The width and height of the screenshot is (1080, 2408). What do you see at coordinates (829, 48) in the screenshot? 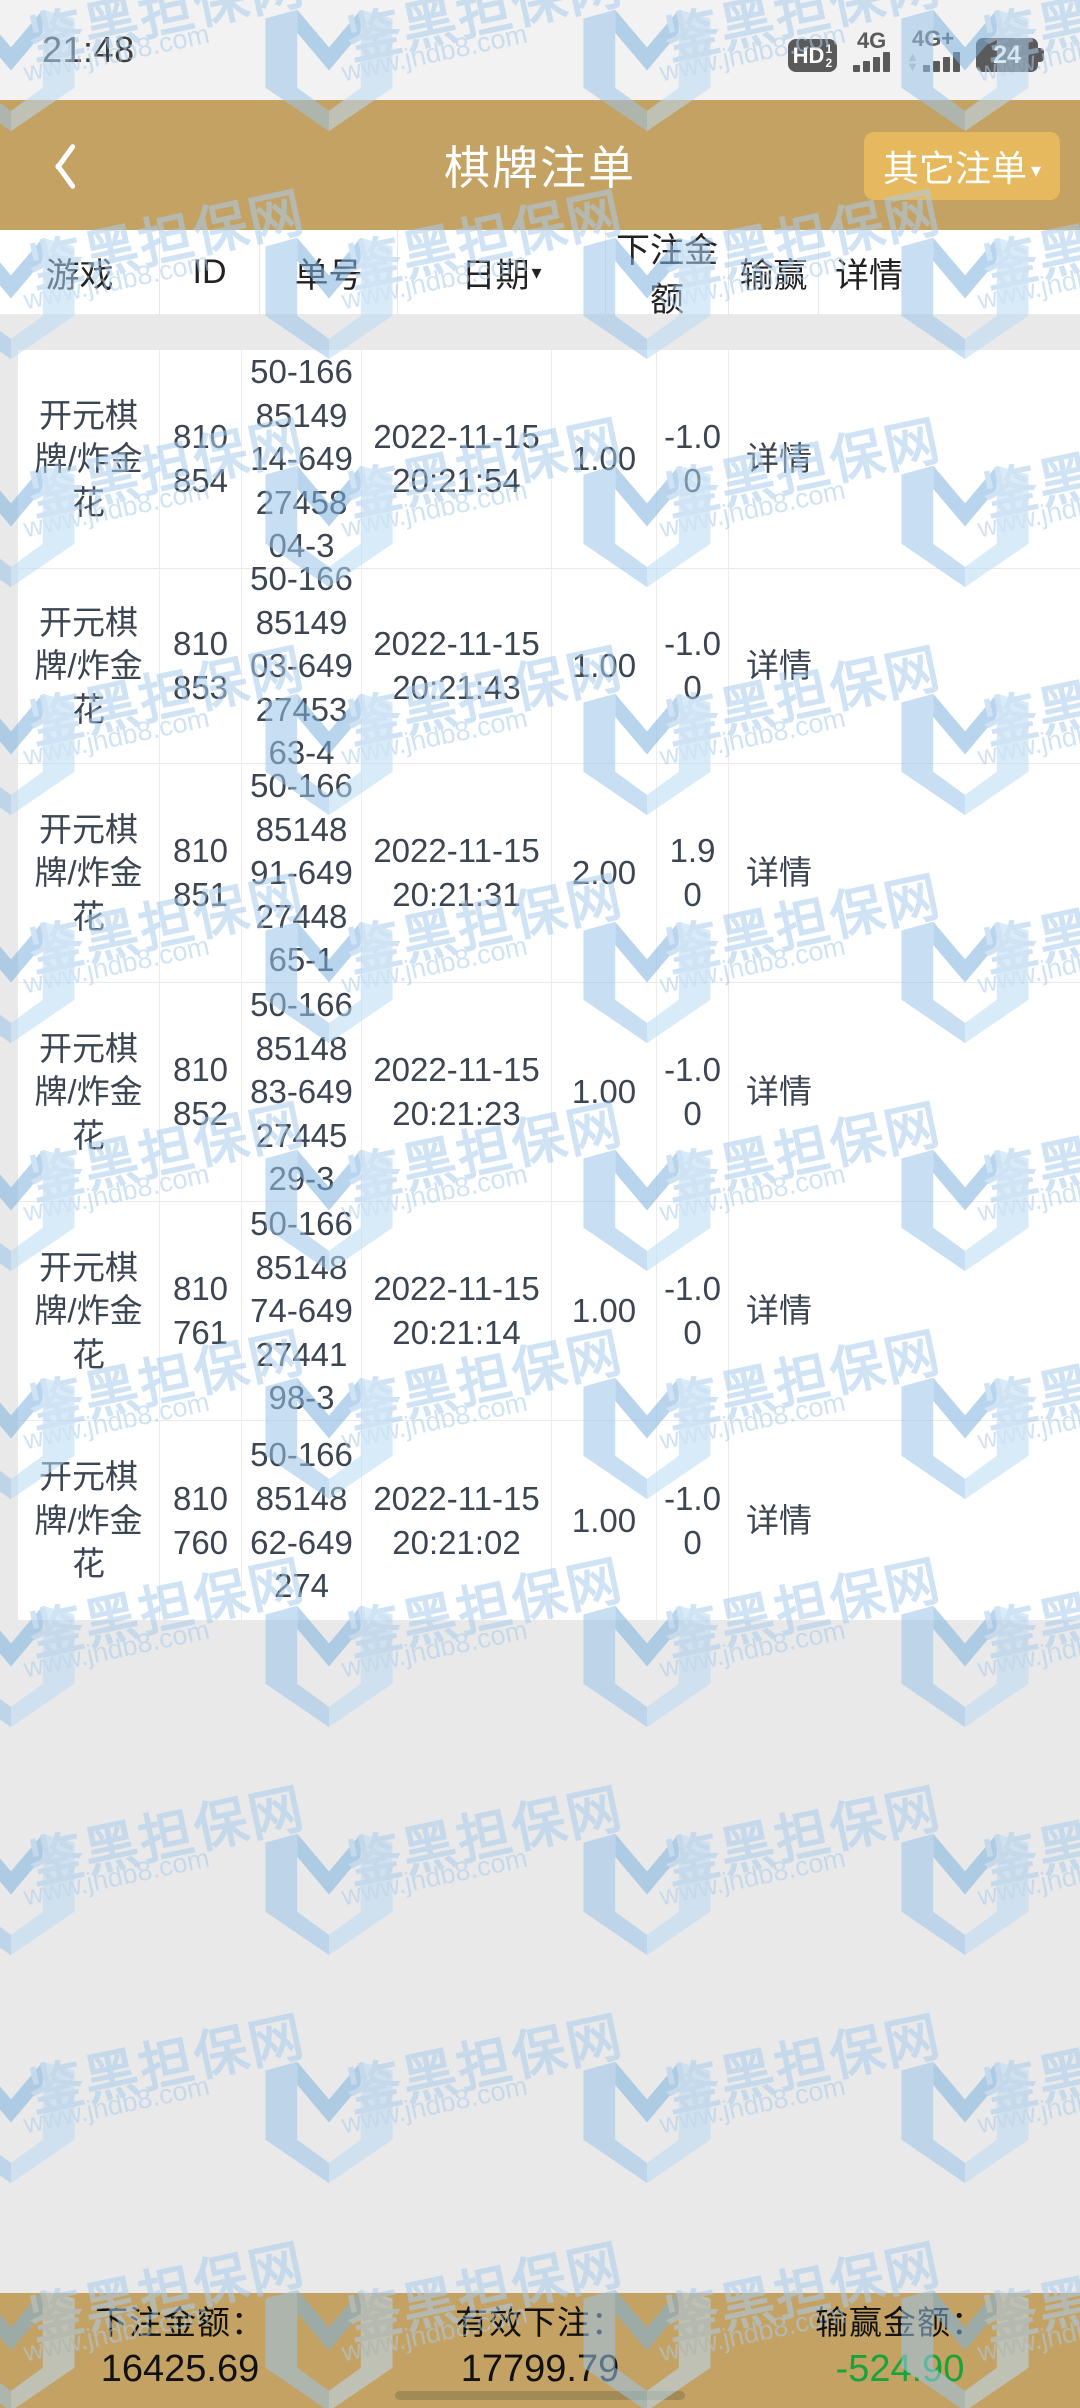
I see `hd-sim1-label: 1` at bounding box center [829, 48].